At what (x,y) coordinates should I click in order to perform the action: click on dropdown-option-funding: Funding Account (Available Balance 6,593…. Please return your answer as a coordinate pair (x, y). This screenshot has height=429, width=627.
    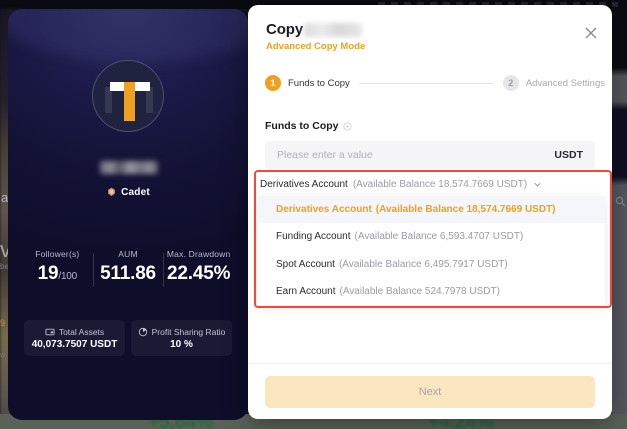
    Looking at the image, I should click on (431, 236).